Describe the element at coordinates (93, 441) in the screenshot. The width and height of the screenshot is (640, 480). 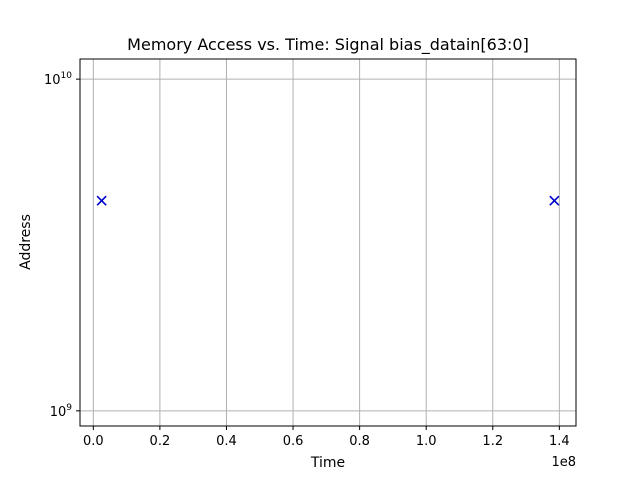
I see `x-tick-label: 0.0` at that location.